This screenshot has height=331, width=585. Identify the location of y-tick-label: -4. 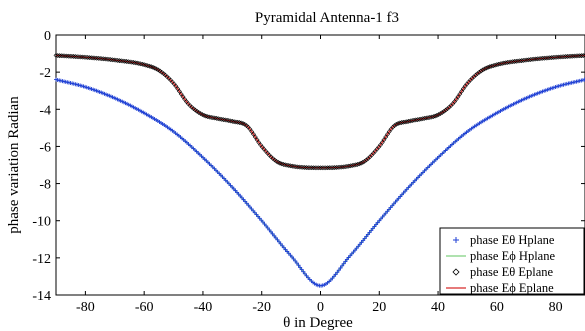
(45, 110).